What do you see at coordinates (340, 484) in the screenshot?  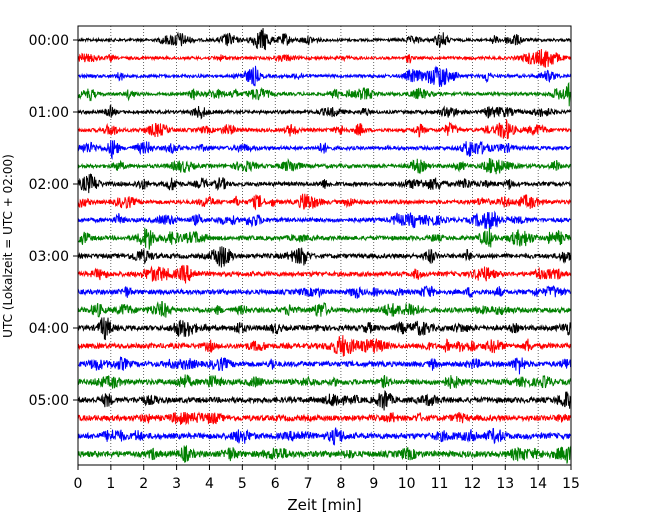 I see `x-tick-label: 8` at bounding box center [340, 484].